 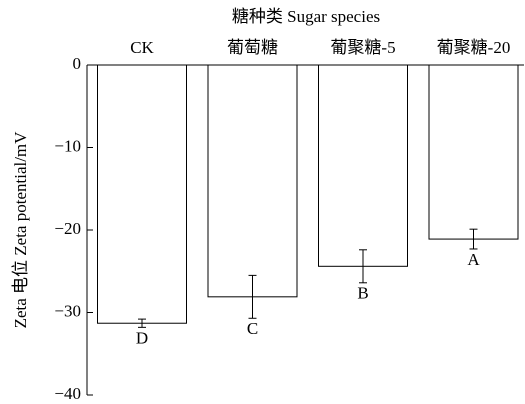 What do you see at coordinates (252, 47) in the screenshot?
I see `x-tick-label: 葡萄糖` at bounding box center [252, 47].